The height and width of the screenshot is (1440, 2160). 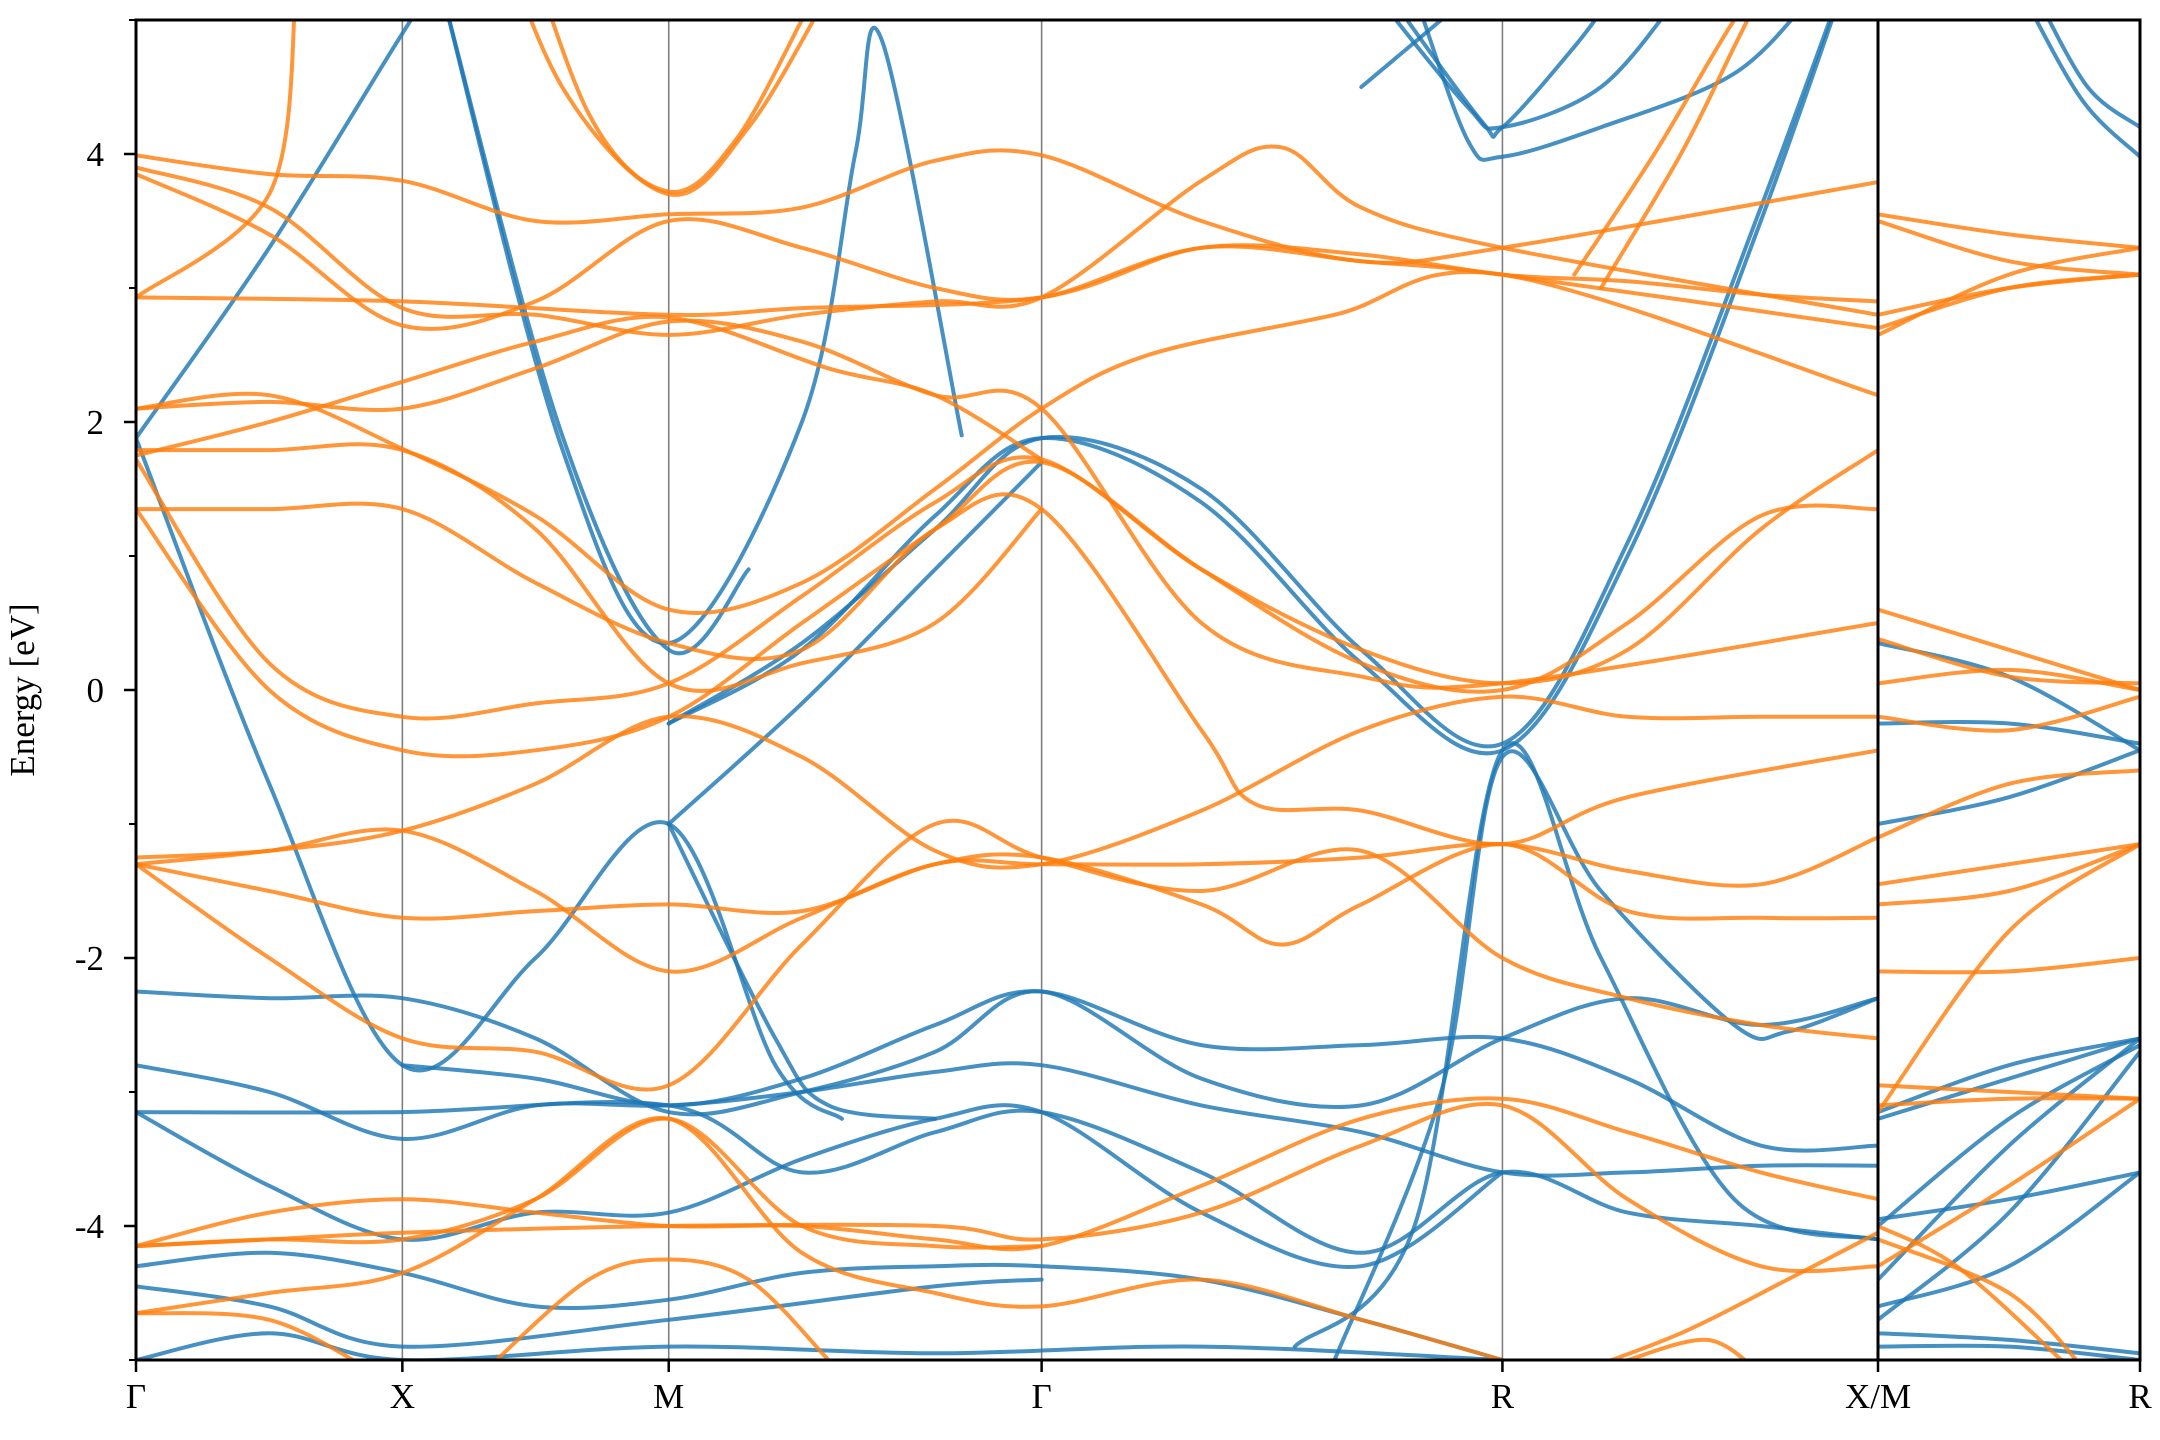 I want to click on x-tick-label: M, so click(x=668, y=1396).